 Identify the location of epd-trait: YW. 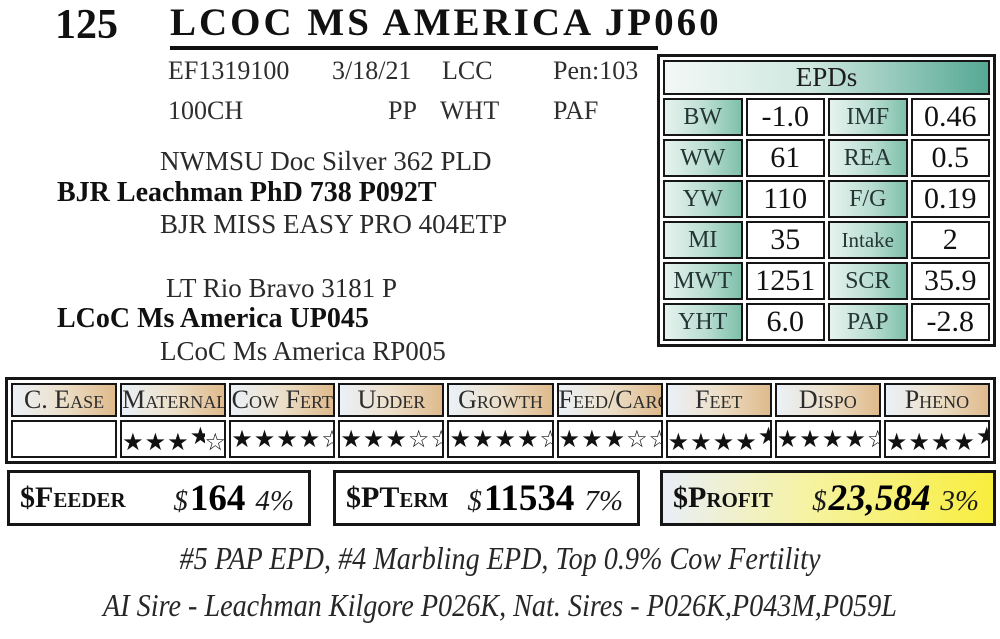
(703, 199).